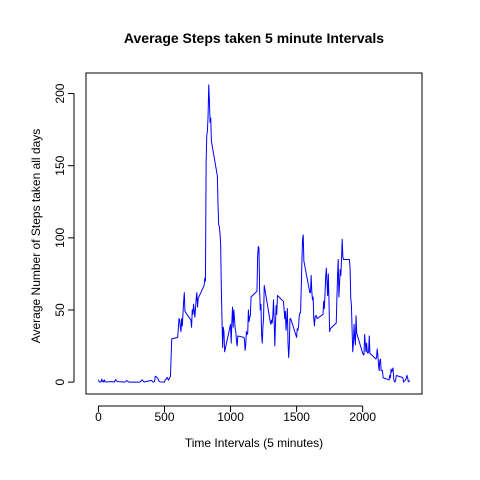 The height and width of the screenshot is (480, 480). Describe the element at coordinates (164, 417) in the screenshot. I see `x-tick-label: 500` at that location.